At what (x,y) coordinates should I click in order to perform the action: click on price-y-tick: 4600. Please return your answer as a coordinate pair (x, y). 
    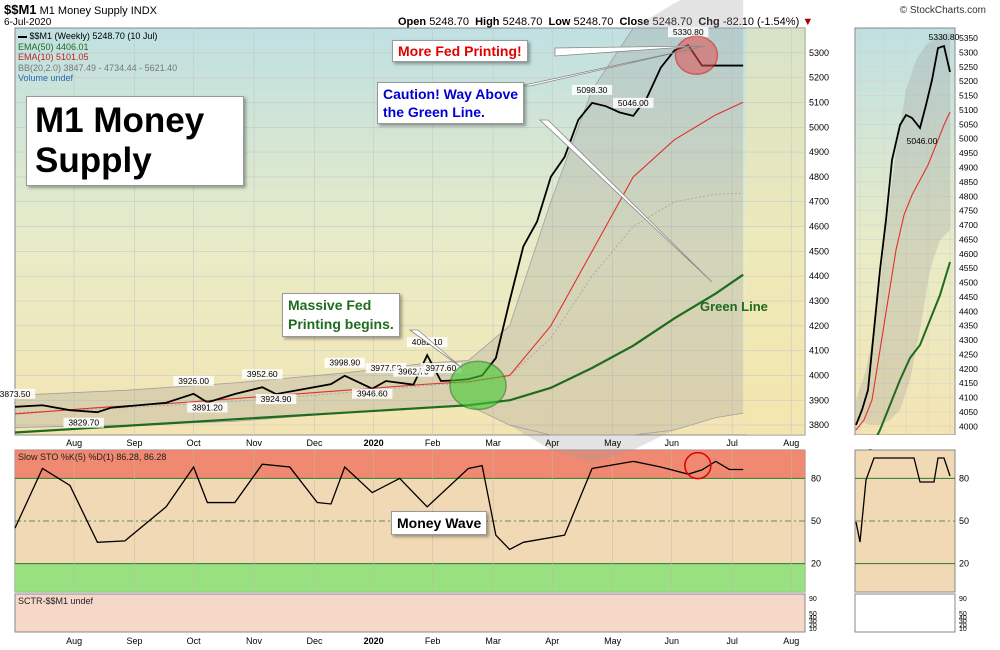
    Looking at the image, I should click on (819, 227).